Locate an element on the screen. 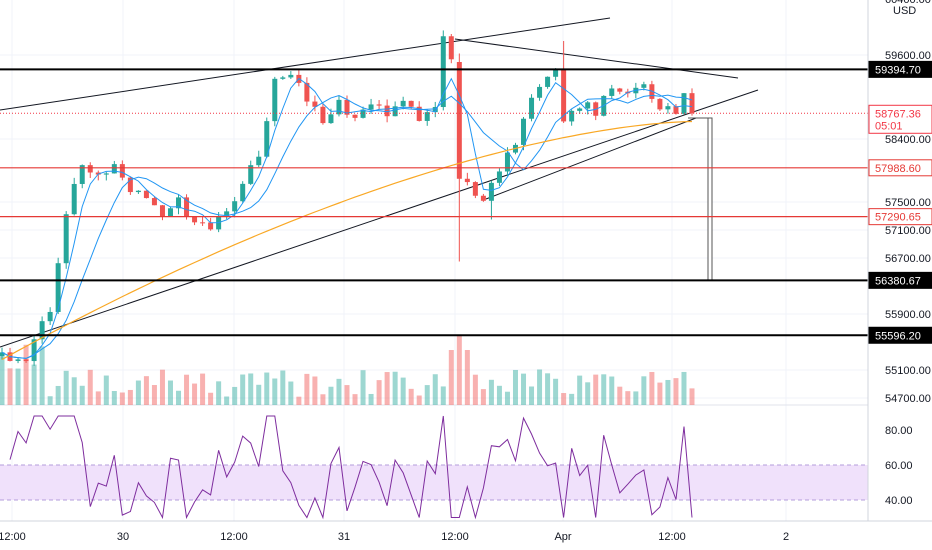 This screenshot has width=932, height=550. time-tick-label: 2 is located at coordinates (786, 537).